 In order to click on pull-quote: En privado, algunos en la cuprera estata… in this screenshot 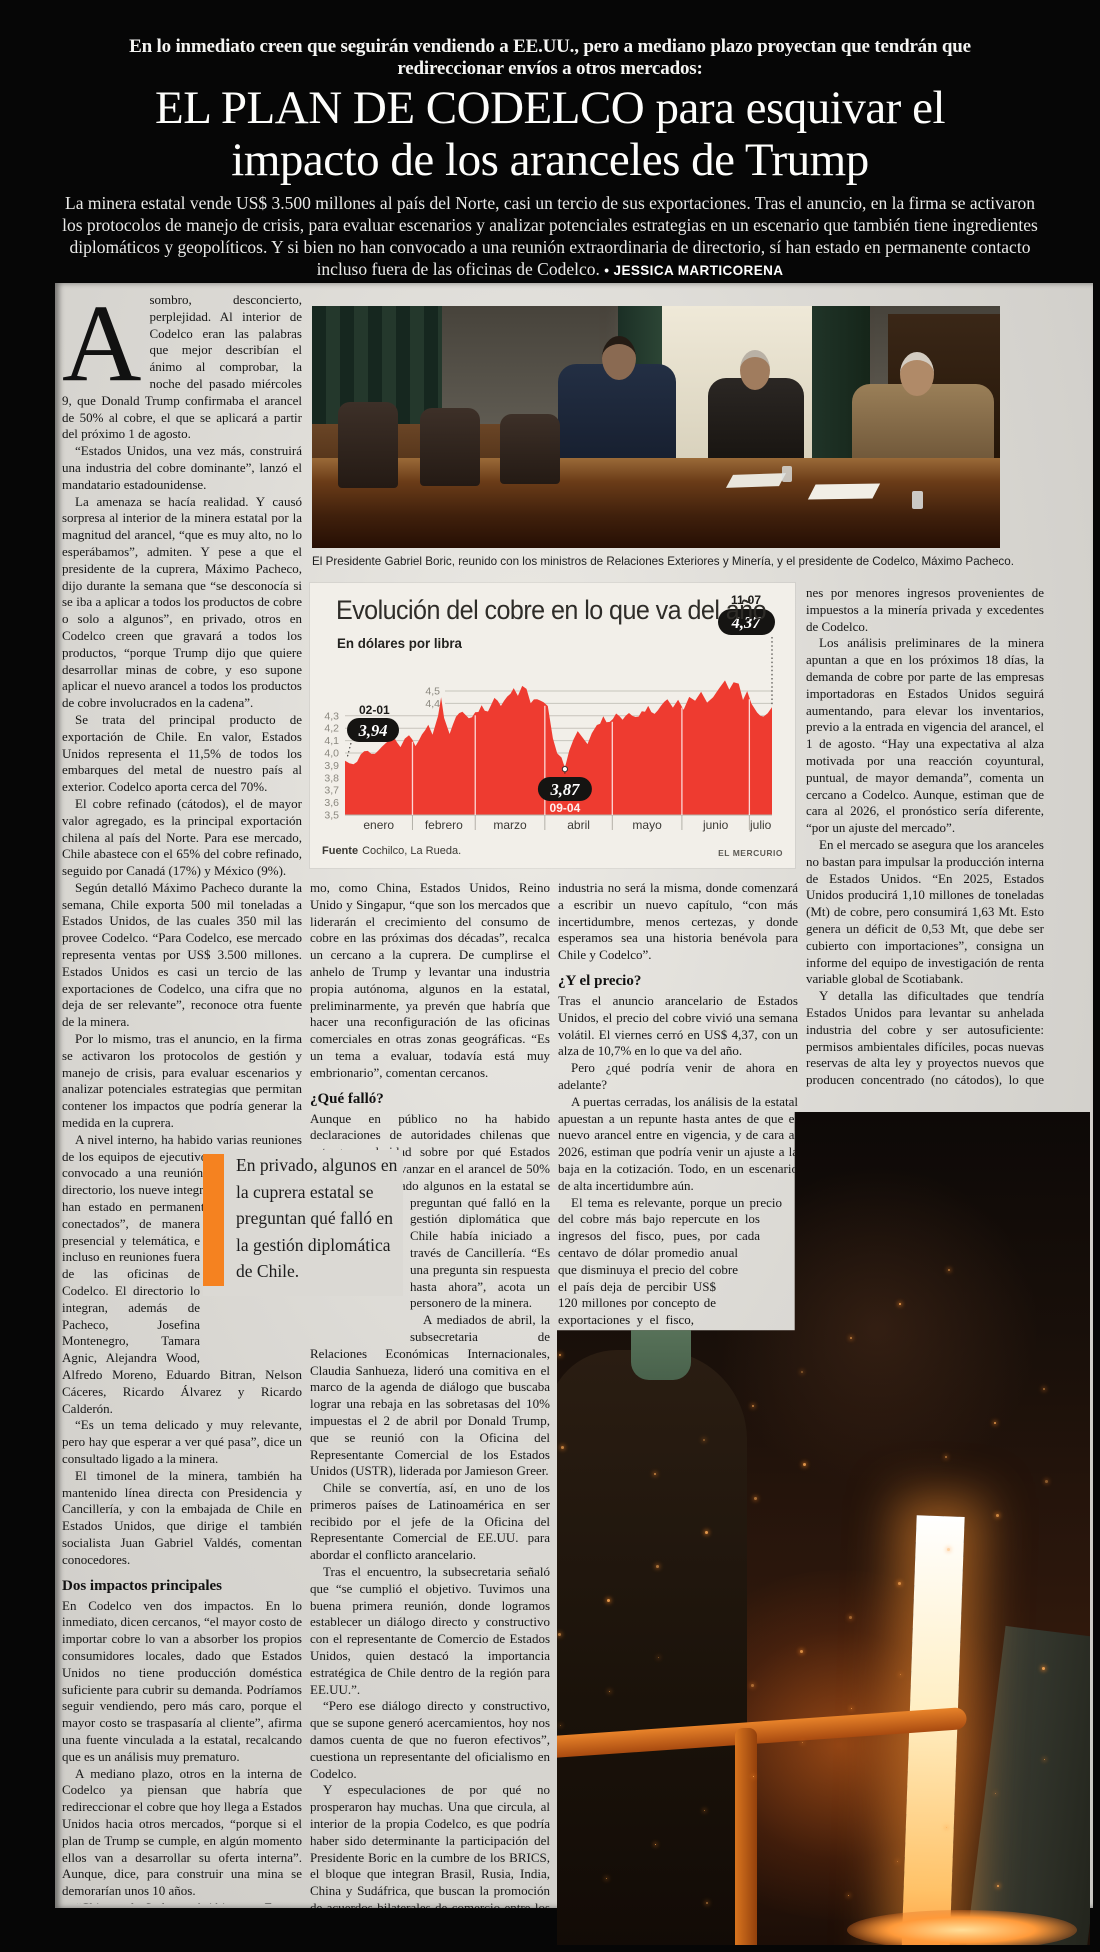, I will do `click(303, 1223)`.